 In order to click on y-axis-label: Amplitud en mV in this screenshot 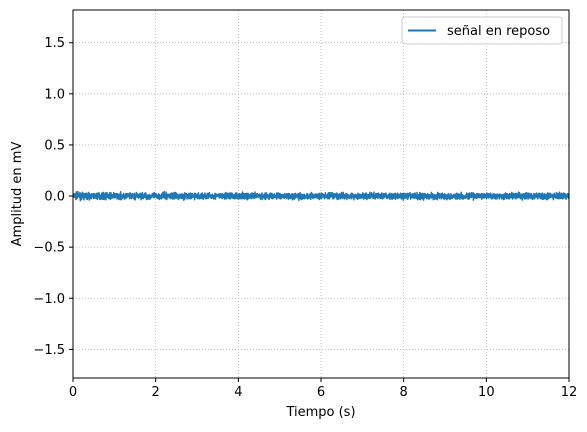, I will do `click(17, 194)`.